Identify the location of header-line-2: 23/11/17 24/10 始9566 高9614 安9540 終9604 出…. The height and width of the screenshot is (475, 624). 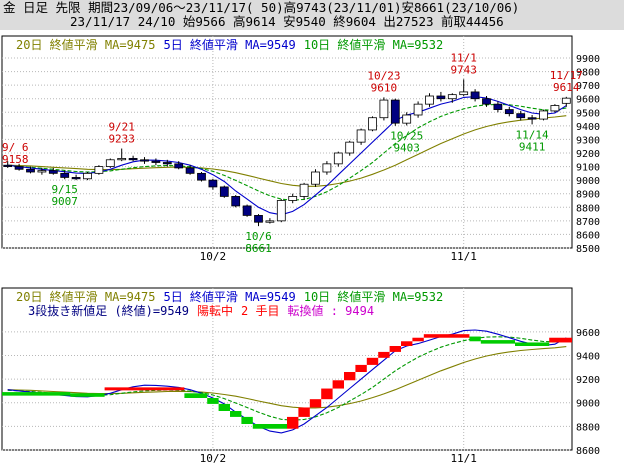
(287, 21).